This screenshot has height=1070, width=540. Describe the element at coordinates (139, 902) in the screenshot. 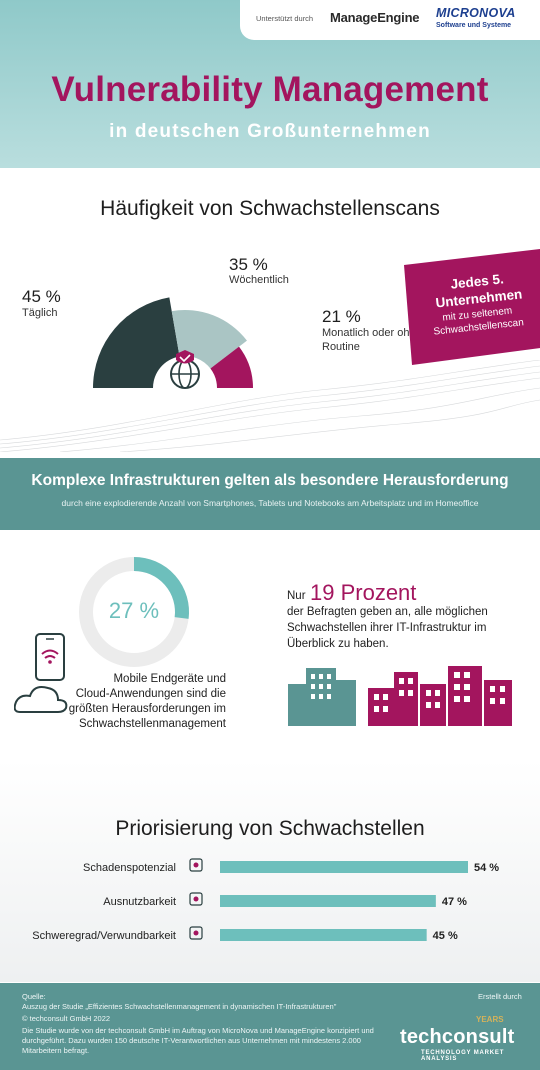

I see `bar-label-1: Ausnutzbarkeit` at that location.